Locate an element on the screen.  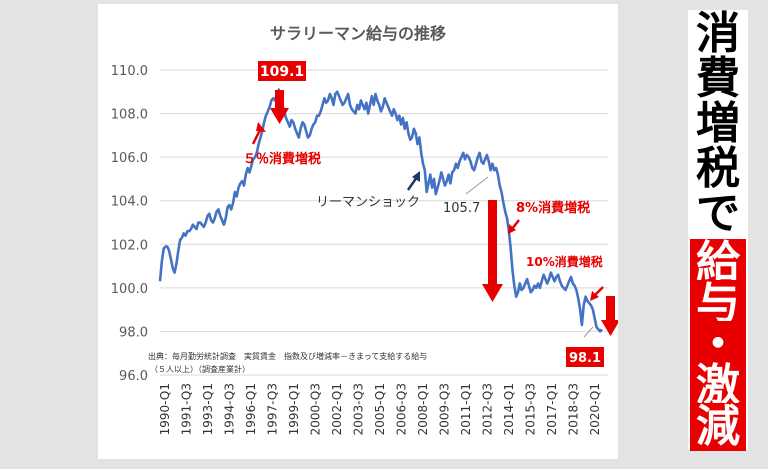
final-down-arrow is located at coordinates (610, 316).